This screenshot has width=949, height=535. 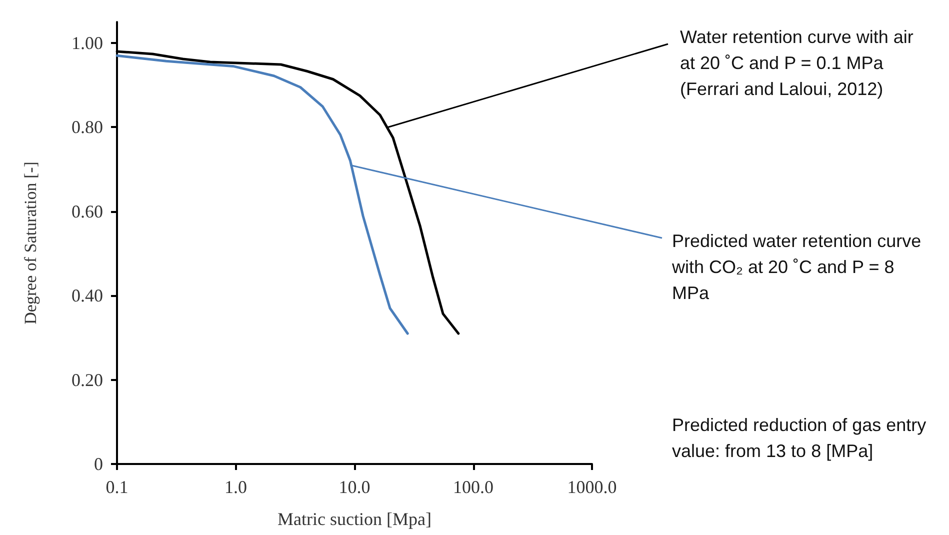 What do you see at coordinates (797, 63) in the screenshot?
I see `annotation: Water retention curve with air at 20 ˚C and P = 0.1 MPa (Ferrari and Laloui, 2012)` at bounding box center [797, 63].